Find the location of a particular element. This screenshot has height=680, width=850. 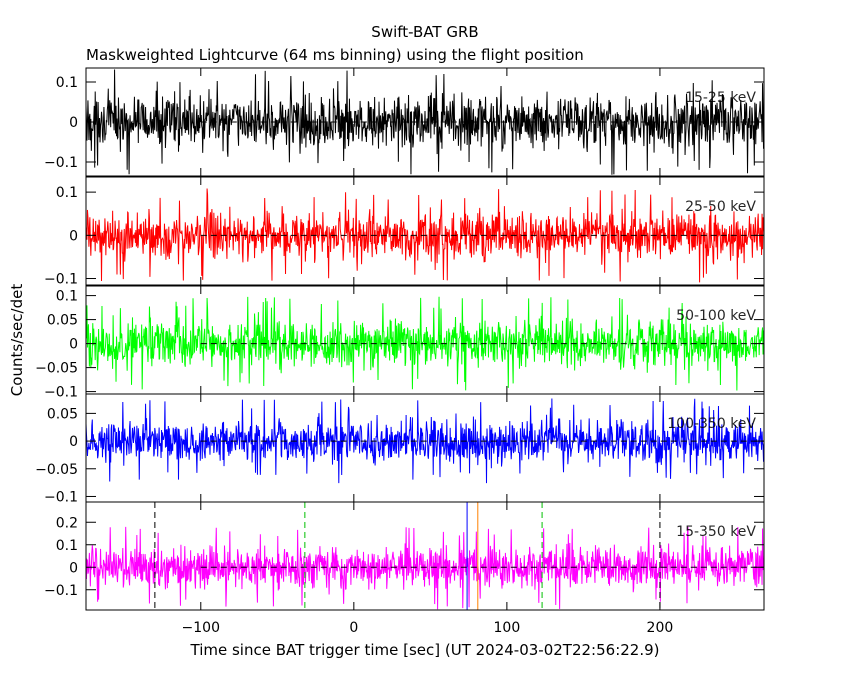

band-label-3: 100-350 keV is located at coordinates (711, 424).